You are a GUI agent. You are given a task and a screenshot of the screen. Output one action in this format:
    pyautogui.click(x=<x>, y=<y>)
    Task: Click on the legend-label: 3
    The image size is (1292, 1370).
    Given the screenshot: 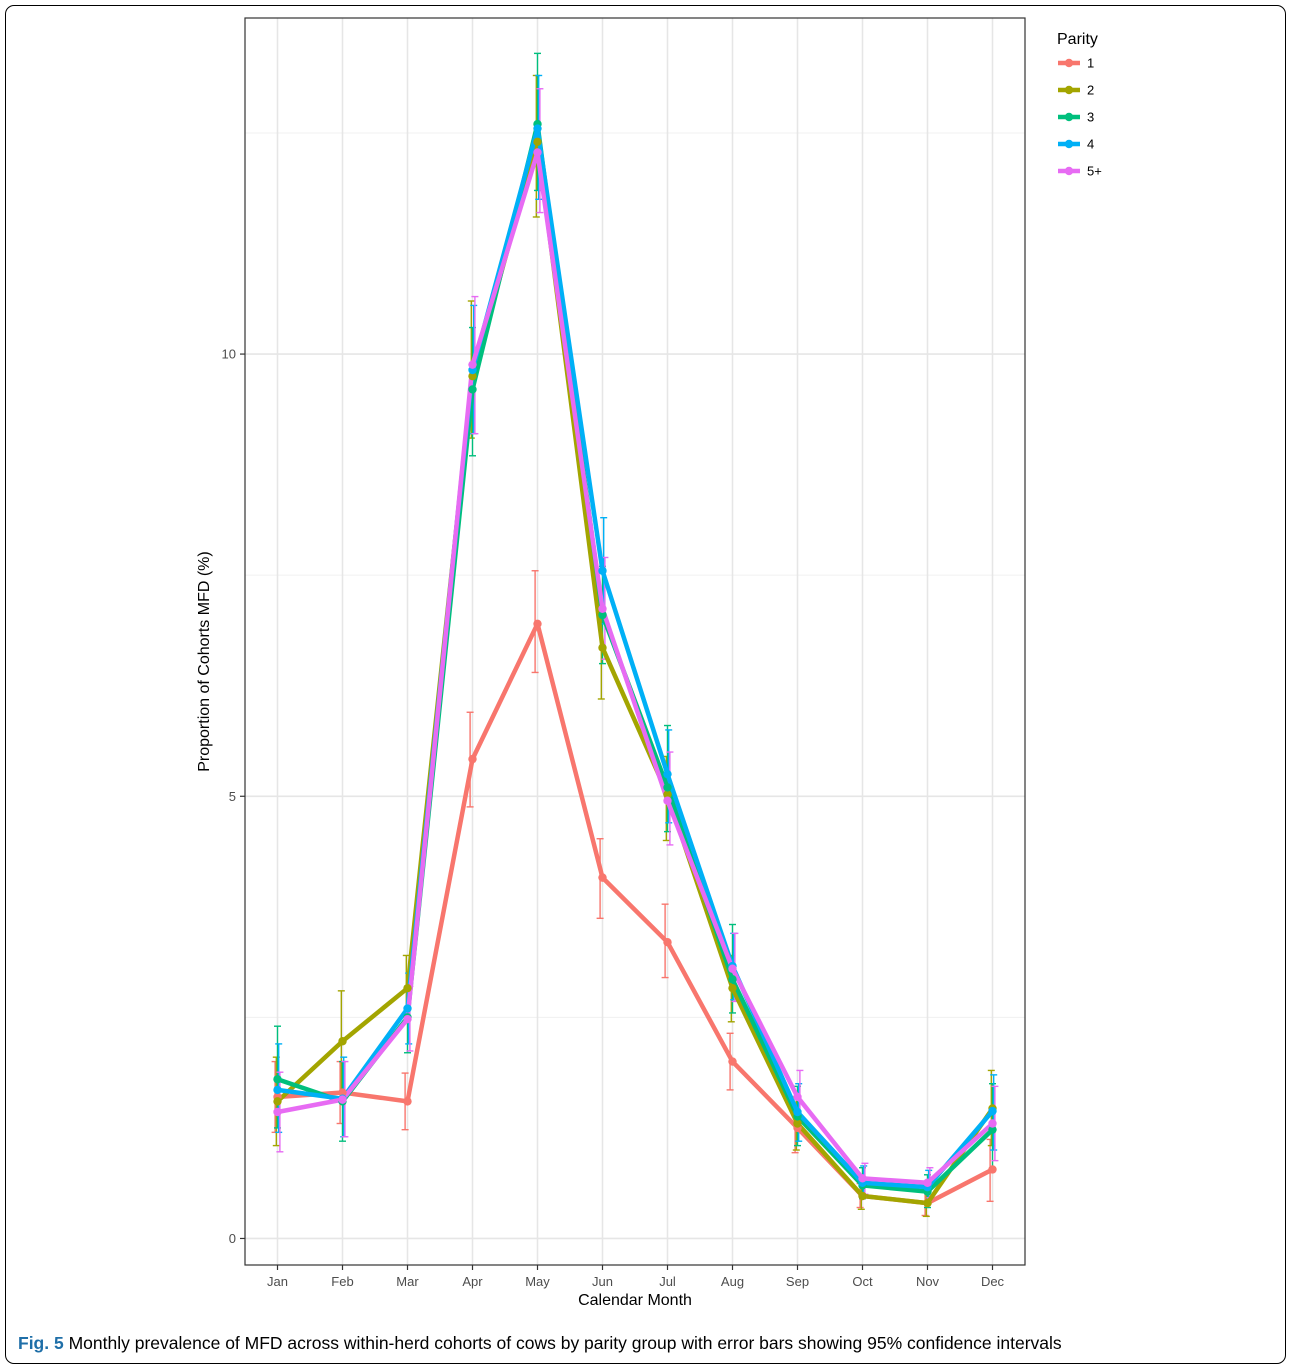 What is the action you would take?
    pyautogui.click(x=1090, y=117)
    